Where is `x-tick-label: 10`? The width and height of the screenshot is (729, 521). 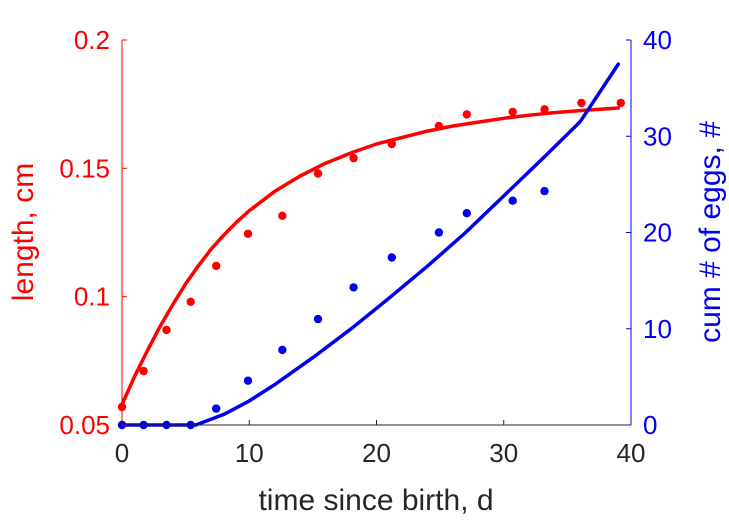
x-tick-label: 10 is located at coordinates (249, 453).